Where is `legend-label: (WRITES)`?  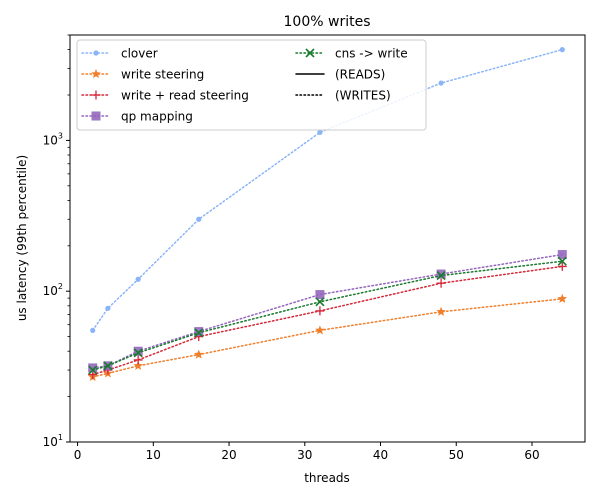 legend-label: (WRITES) is located at coordinates (363, 96).